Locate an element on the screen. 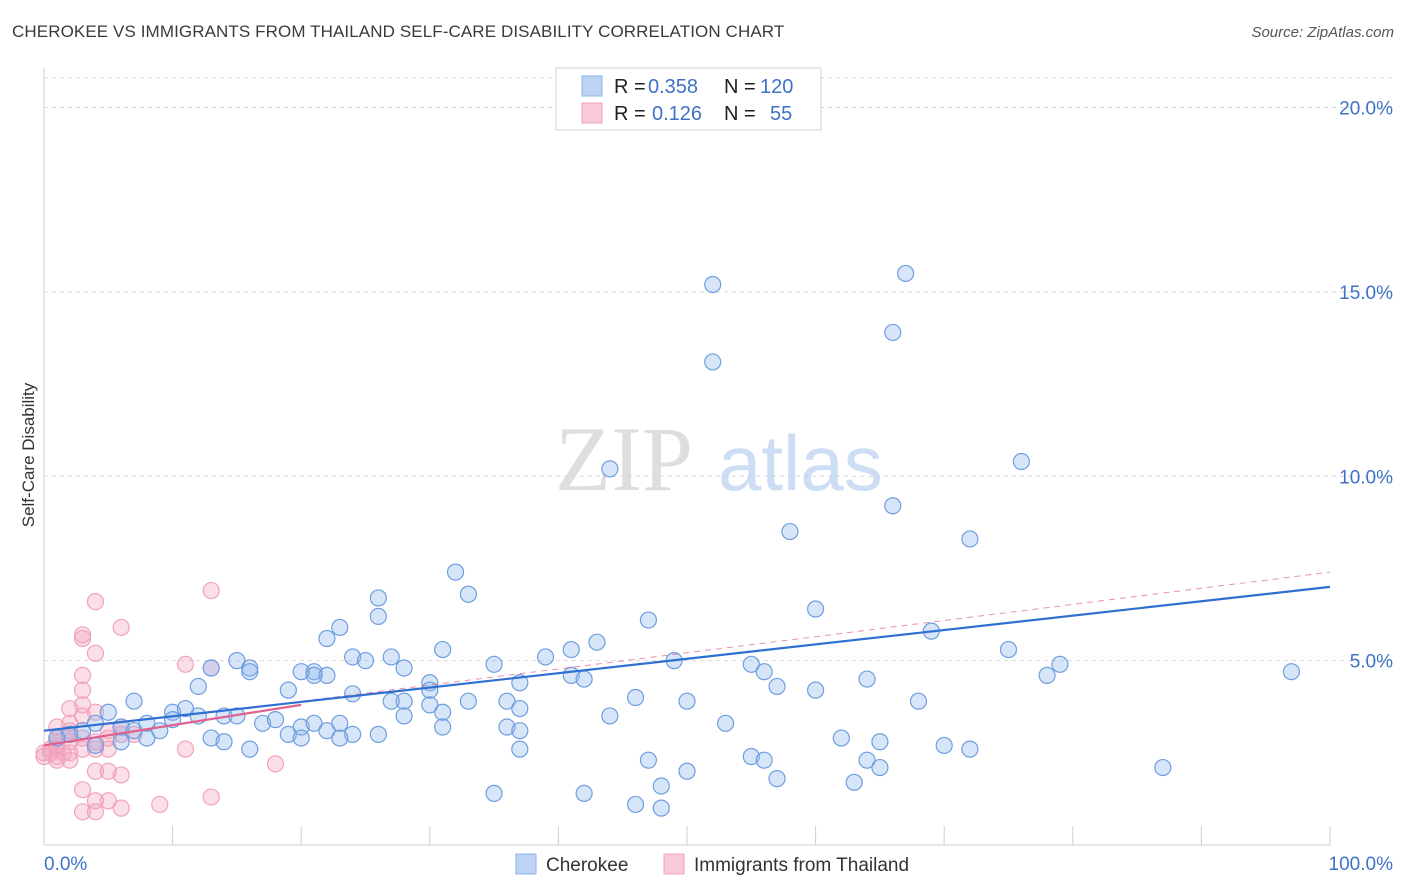 The height and width of the screenshot is (892, 1406). source-credit: Source: ZipAtlas.com is located at coordinates (1322, 32).